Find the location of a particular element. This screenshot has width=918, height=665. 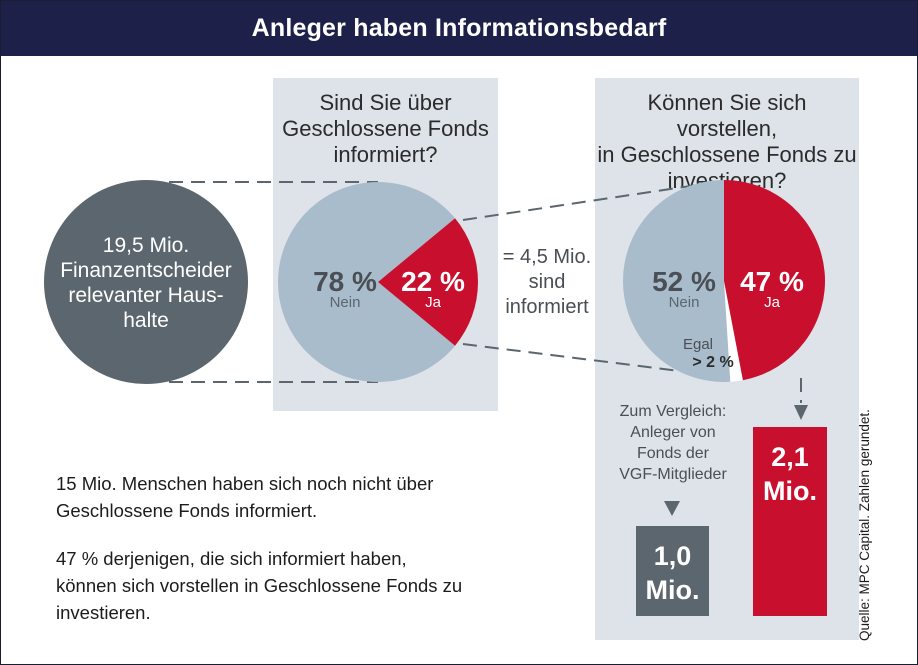

households-line: 19,5 Mio. is located at coordinates (146, 245).